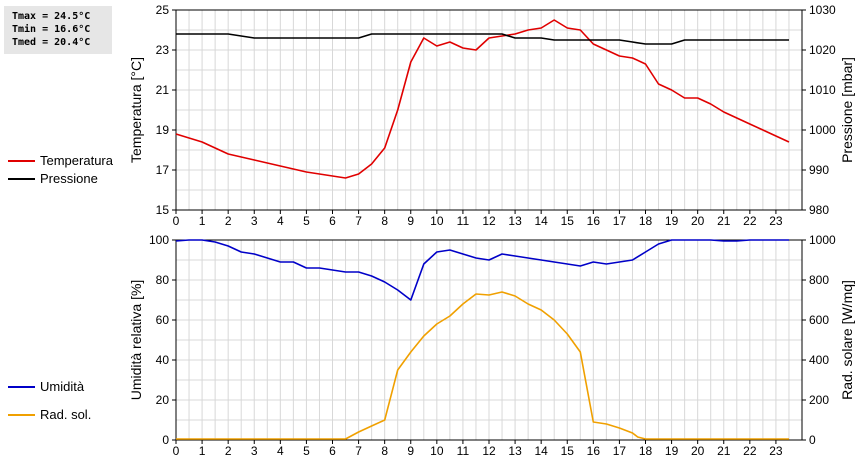 The height and width of the screenshot is (460, 860). I want to click on legend-swatch-temperatura, so click(21, 161).